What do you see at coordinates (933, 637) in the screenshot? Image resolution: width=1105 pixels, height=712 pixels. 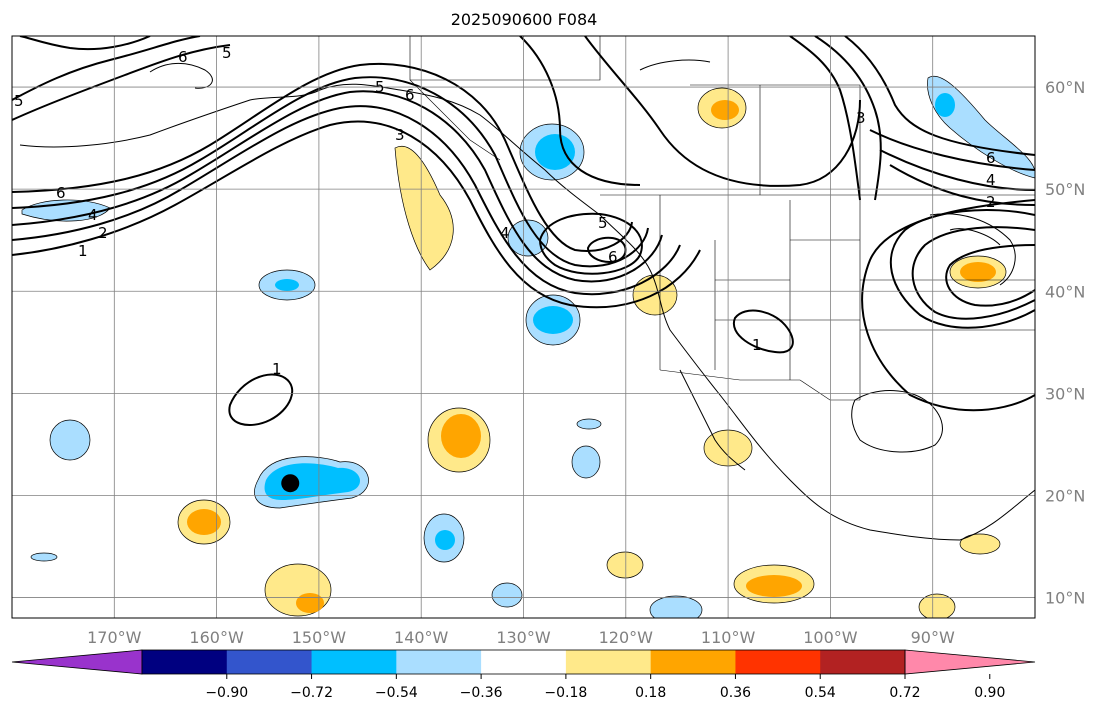 I see `longitude-tick-label: 90°W` at bounding box center [933, 637].